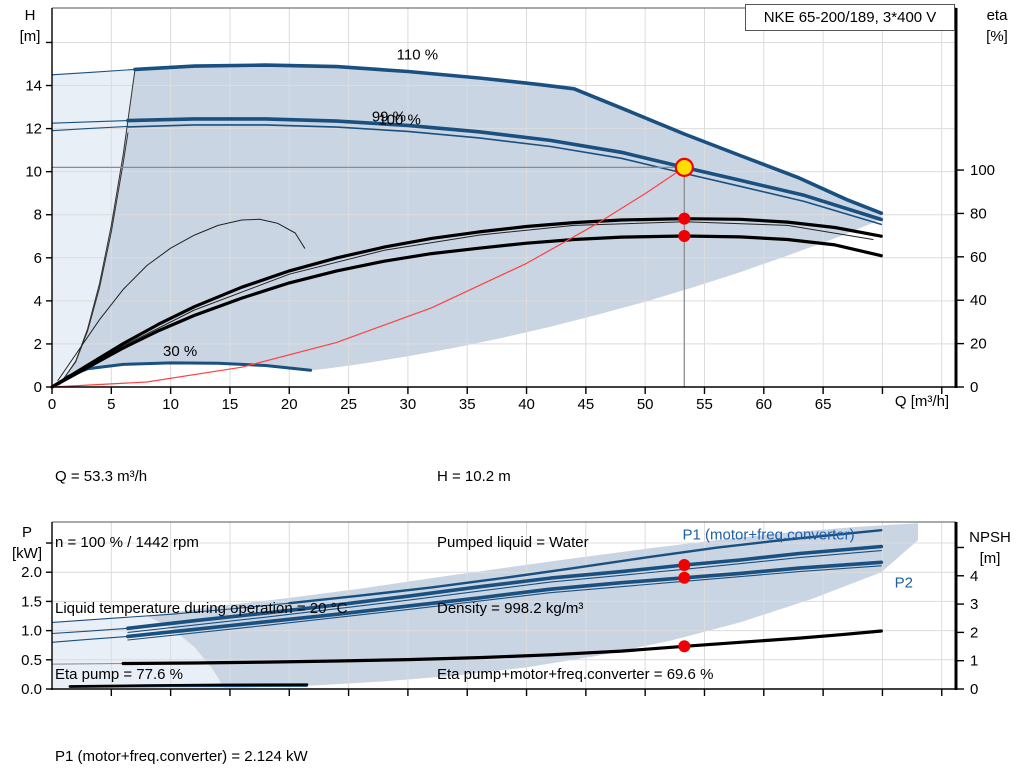  Describe the element at coordinates (417, 55) in the screenshot. I see `curve-label: 110 %` at that location.